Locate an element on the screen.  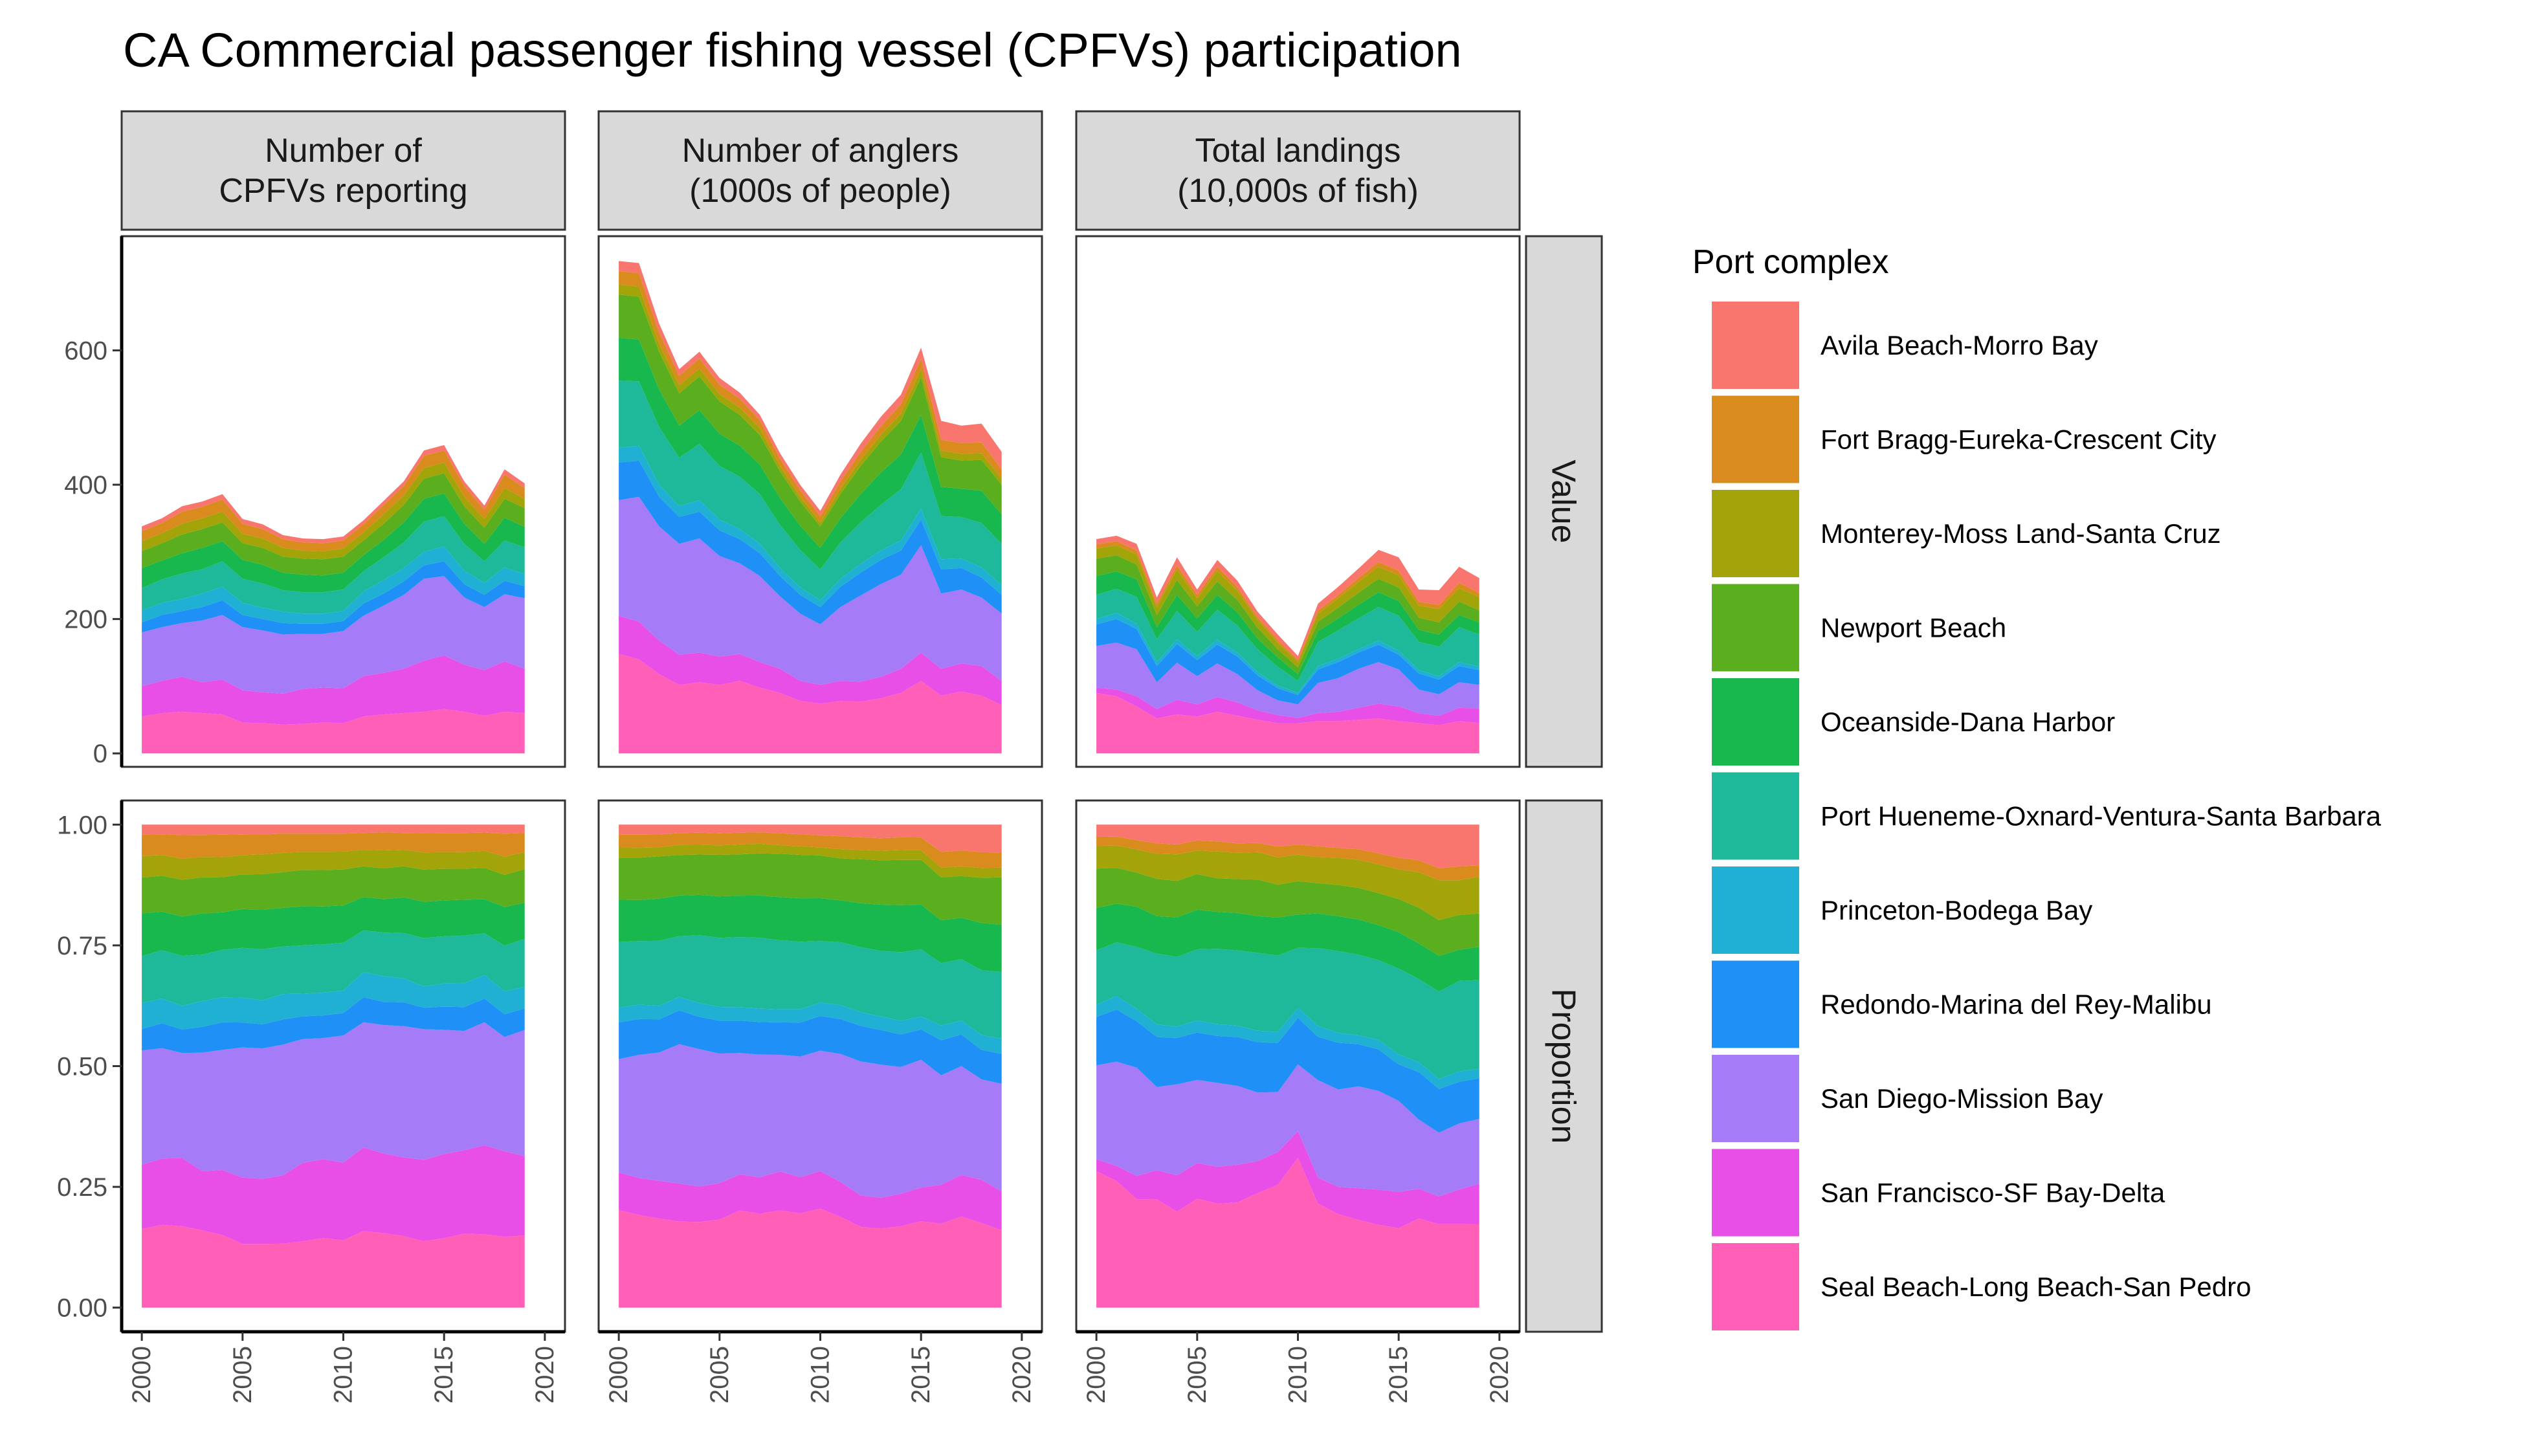
y-tick-label: 0.75 is located at coordinates (82, 946).